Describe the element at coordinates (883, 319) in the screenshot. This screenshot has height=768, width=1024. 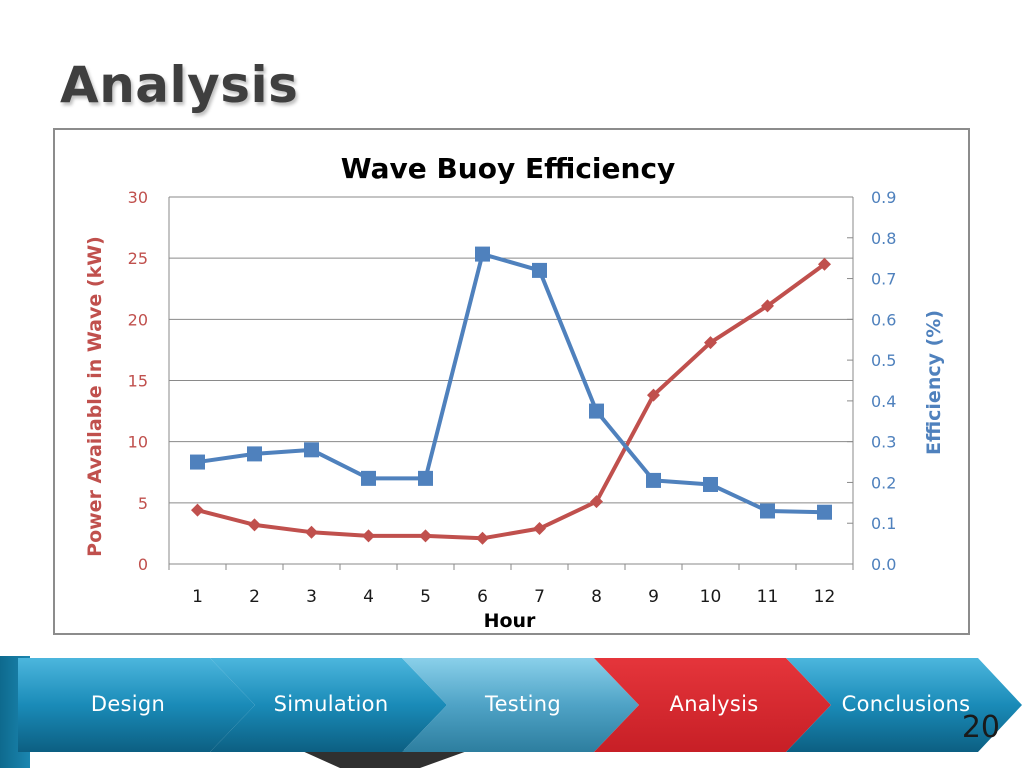
I see `y-right-tick-label: 0.6` at that location.